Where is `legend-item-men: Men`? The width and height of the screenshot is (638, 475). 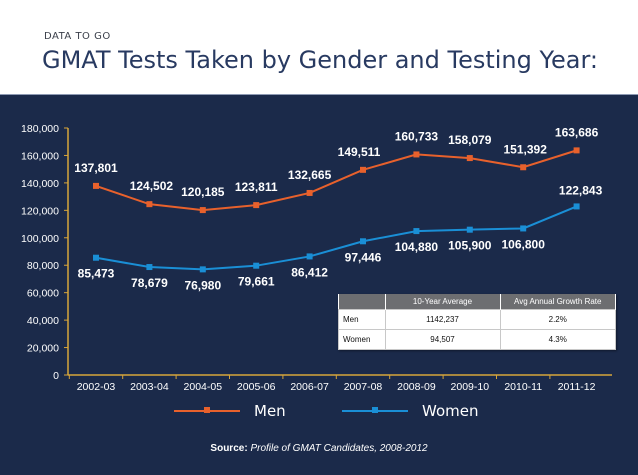 legend-item-men: Men is located at coordinates (230, 411).